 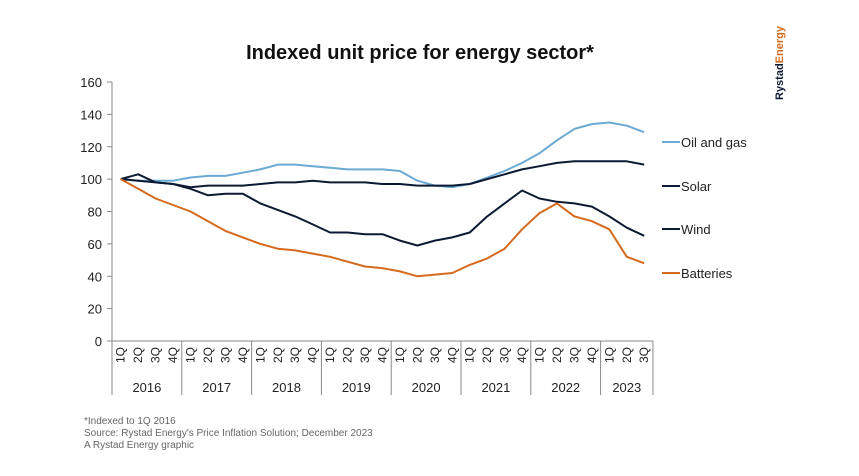 I want to click on legend-label: Oil and gas, so click(x=714, y=142).